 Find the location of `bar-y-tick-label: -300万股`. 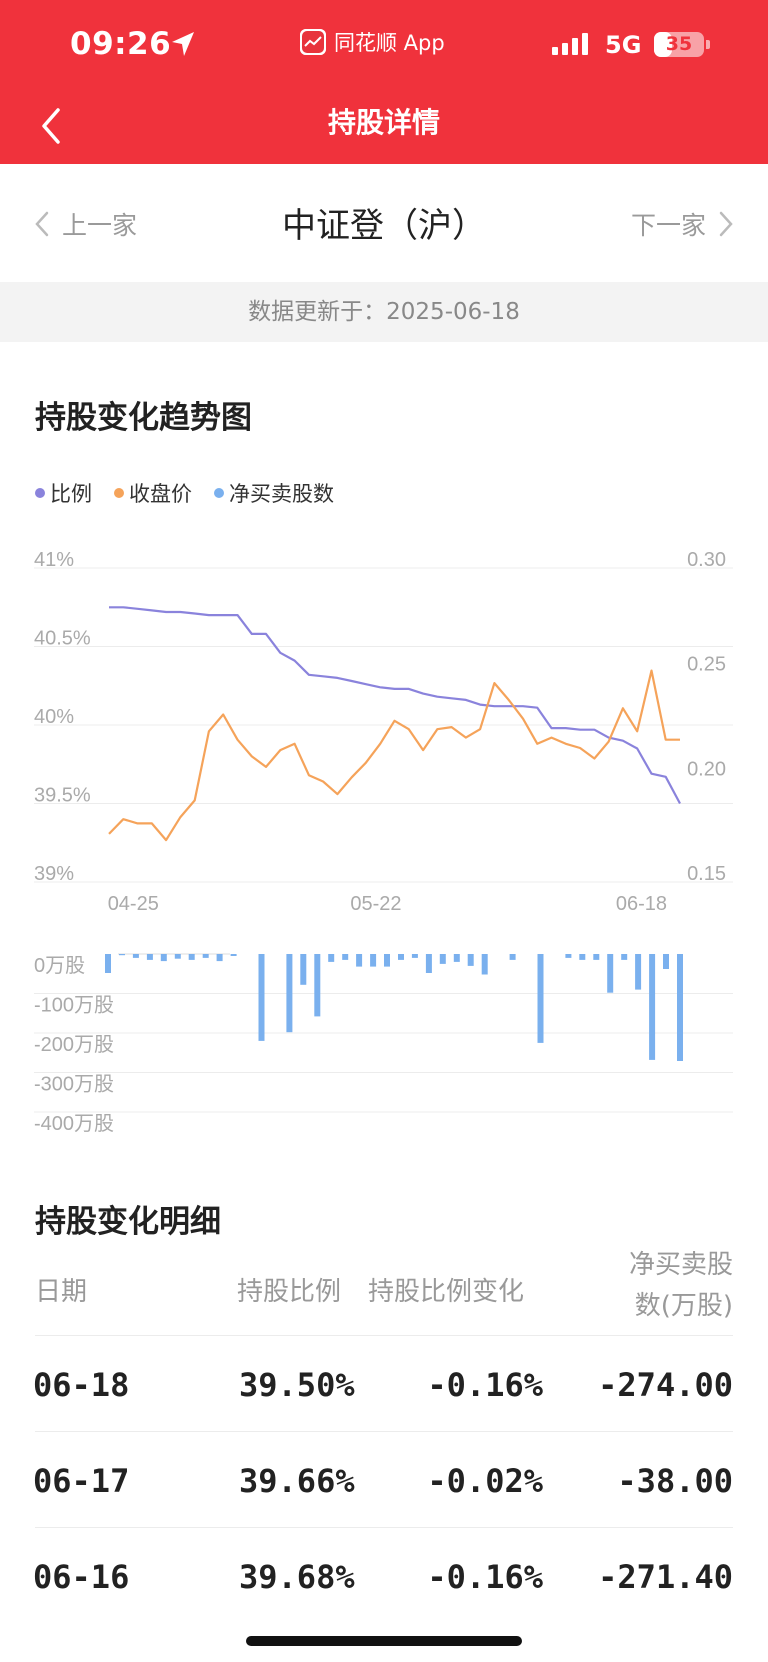

bar-y-tick-label: -300万股 is located at coordinates (74, 1085).